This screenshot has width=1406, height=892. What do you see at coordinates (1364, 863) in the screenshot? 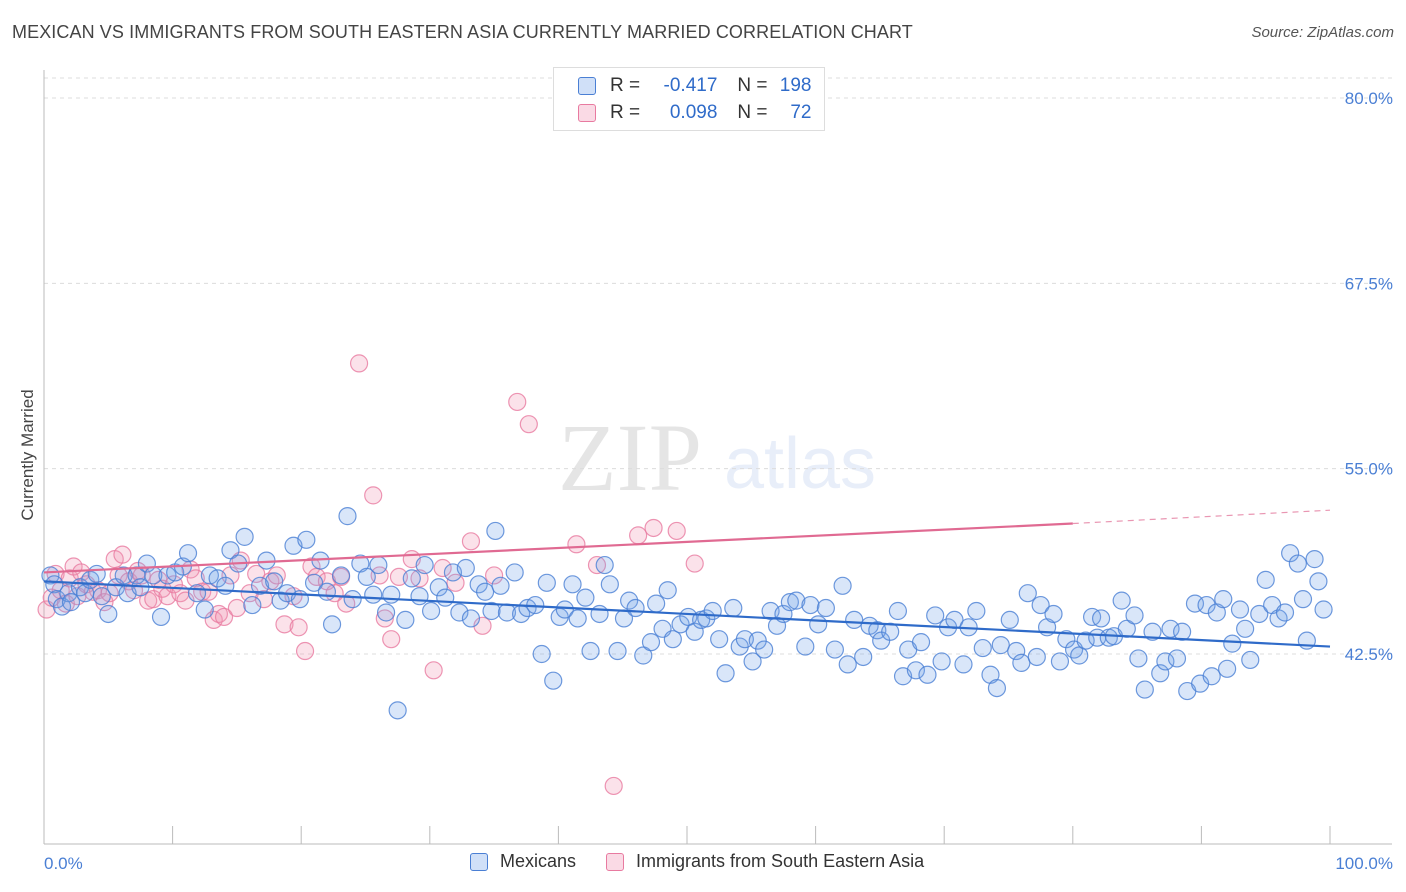
I see `x-tick-label: 100.0%` at bounding box center [1364, 863].